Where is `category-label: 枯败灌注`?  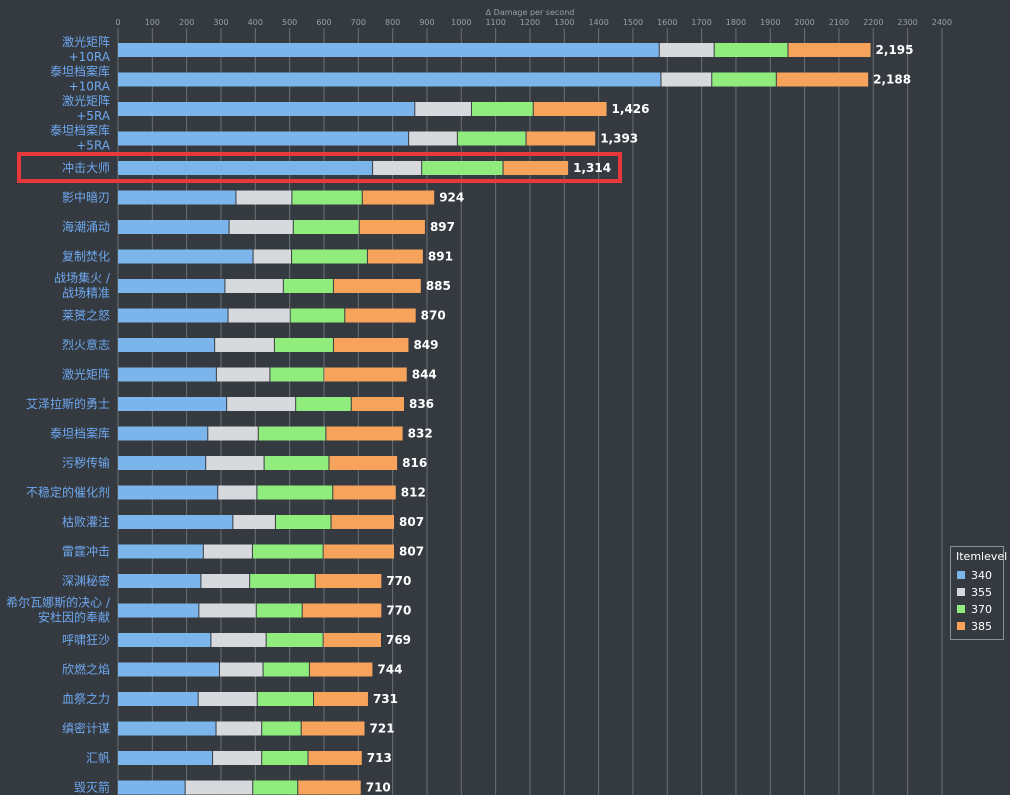 category-label: 枯败灌注 is located at coordinates (86, 521).